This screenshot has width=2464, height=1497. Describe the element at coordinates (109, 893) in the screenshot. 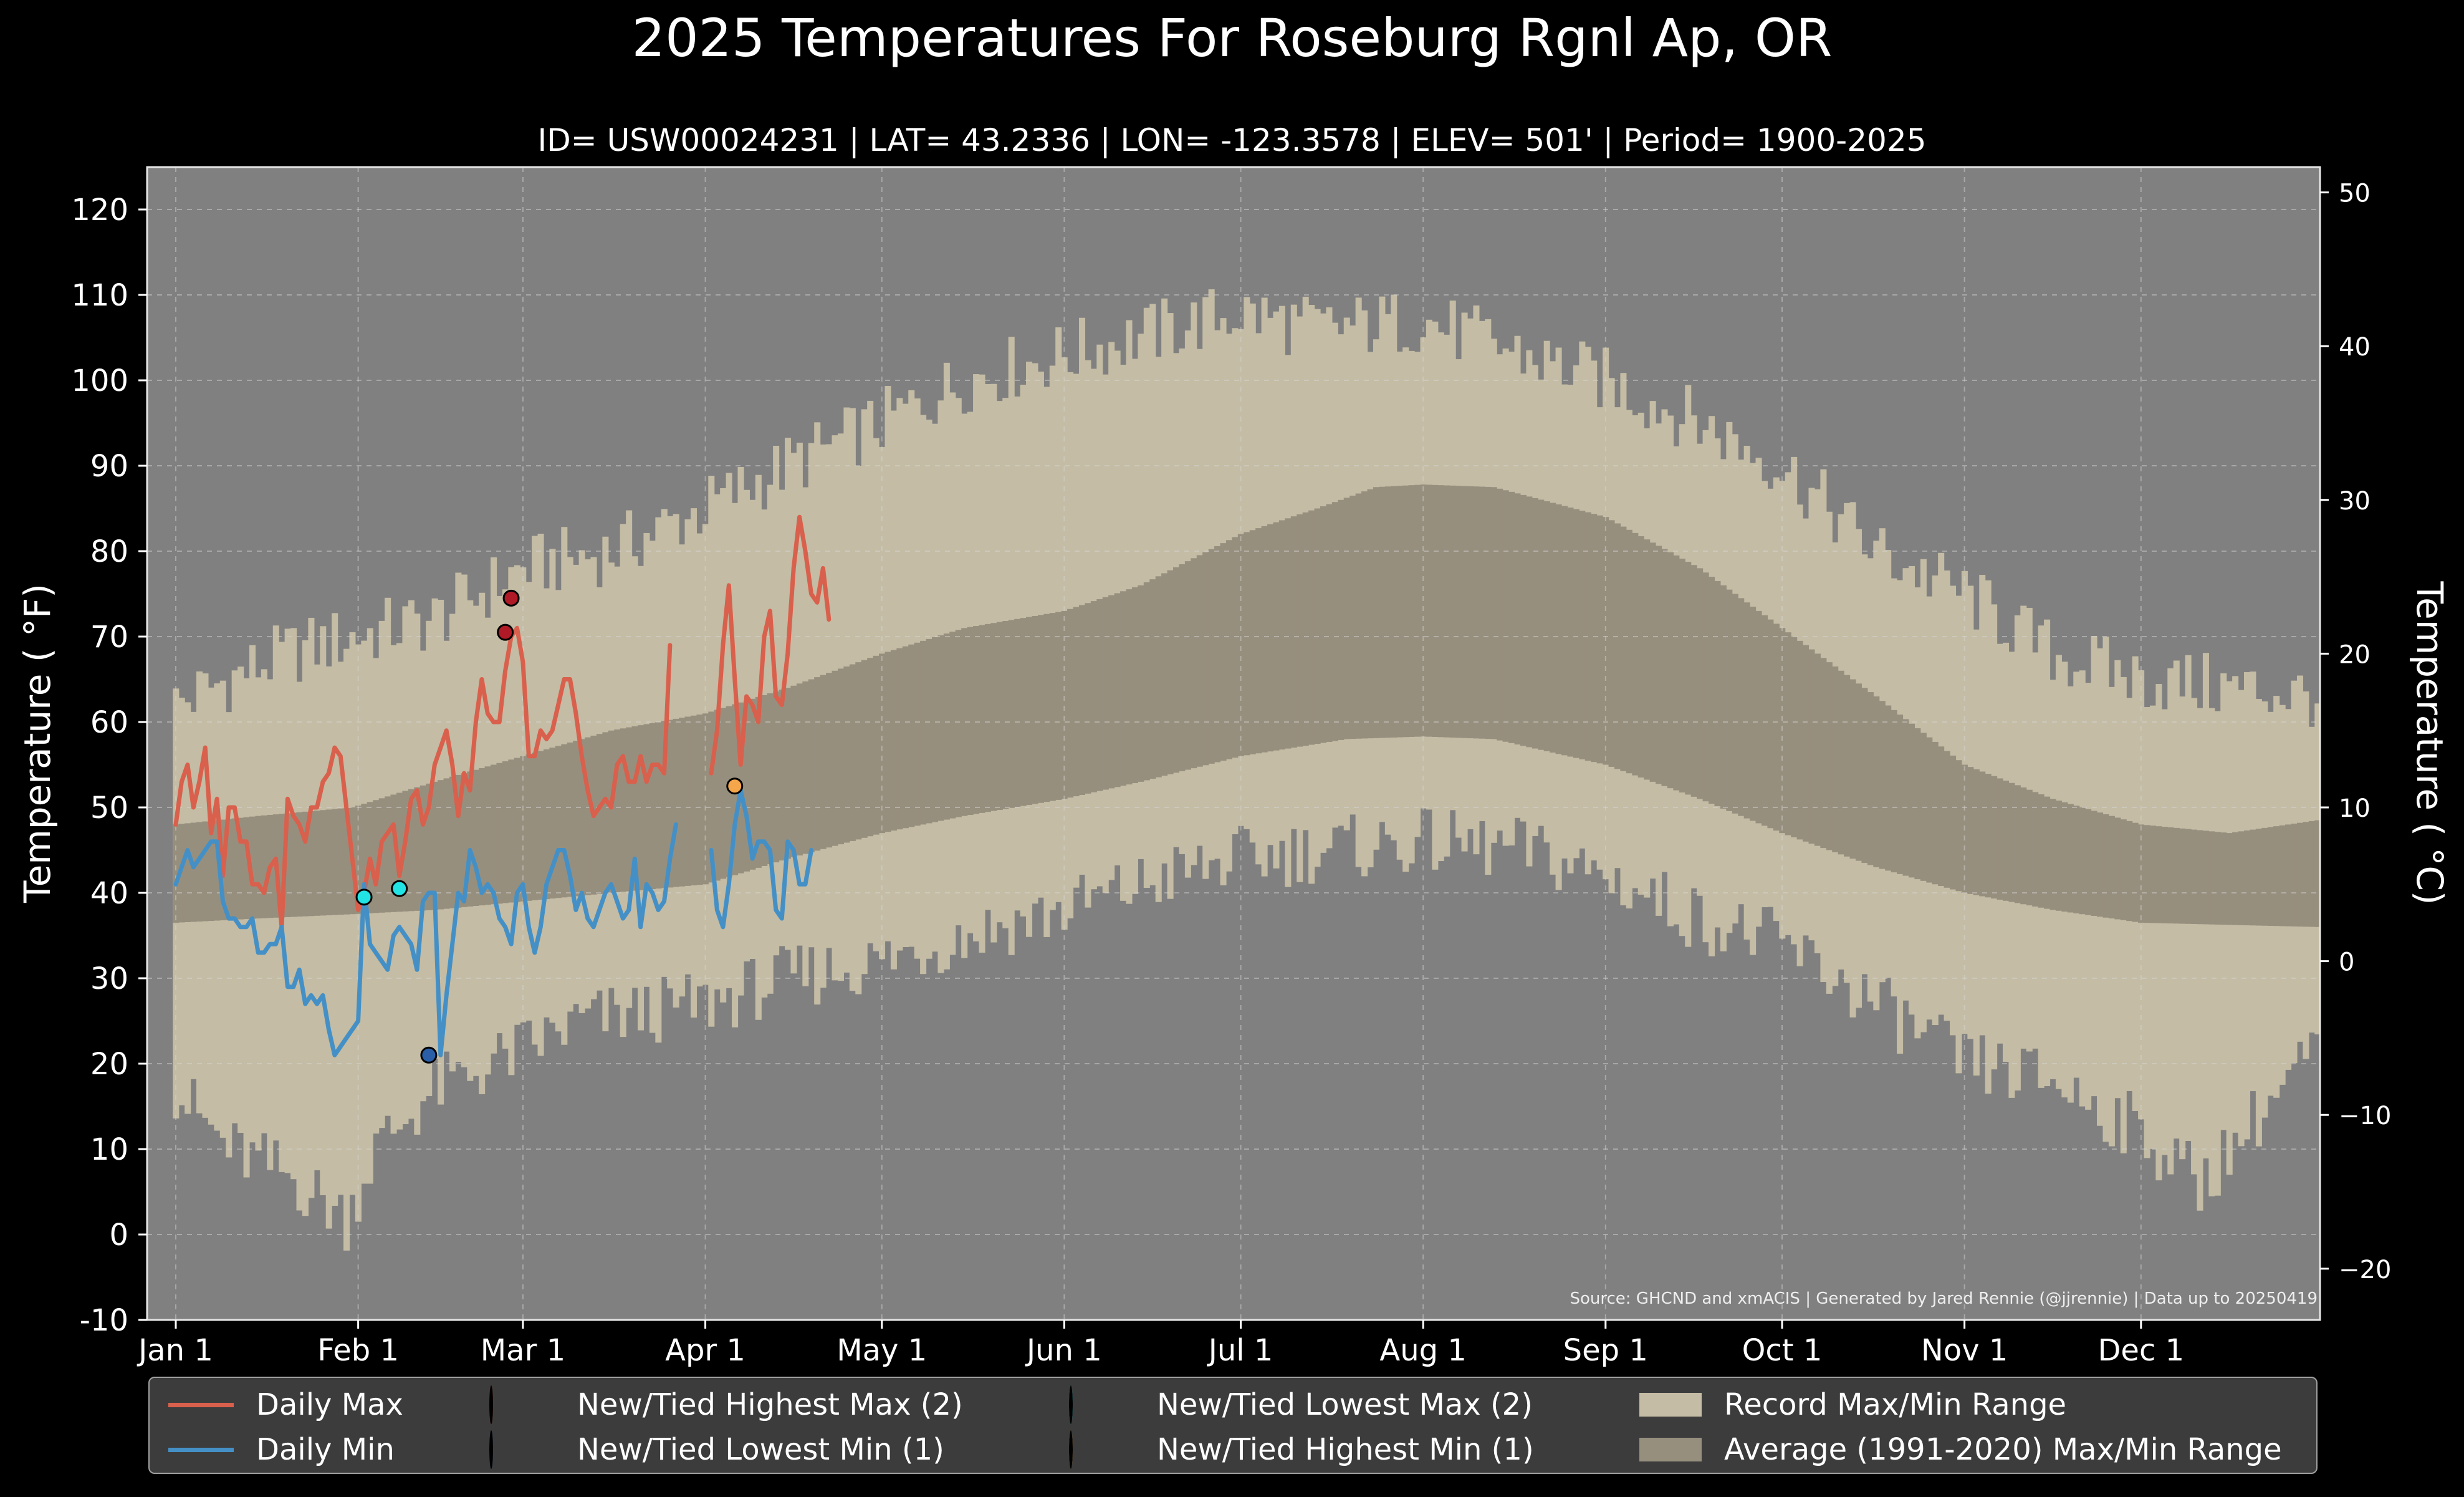

I see `y-tick-label: 40` at that location.